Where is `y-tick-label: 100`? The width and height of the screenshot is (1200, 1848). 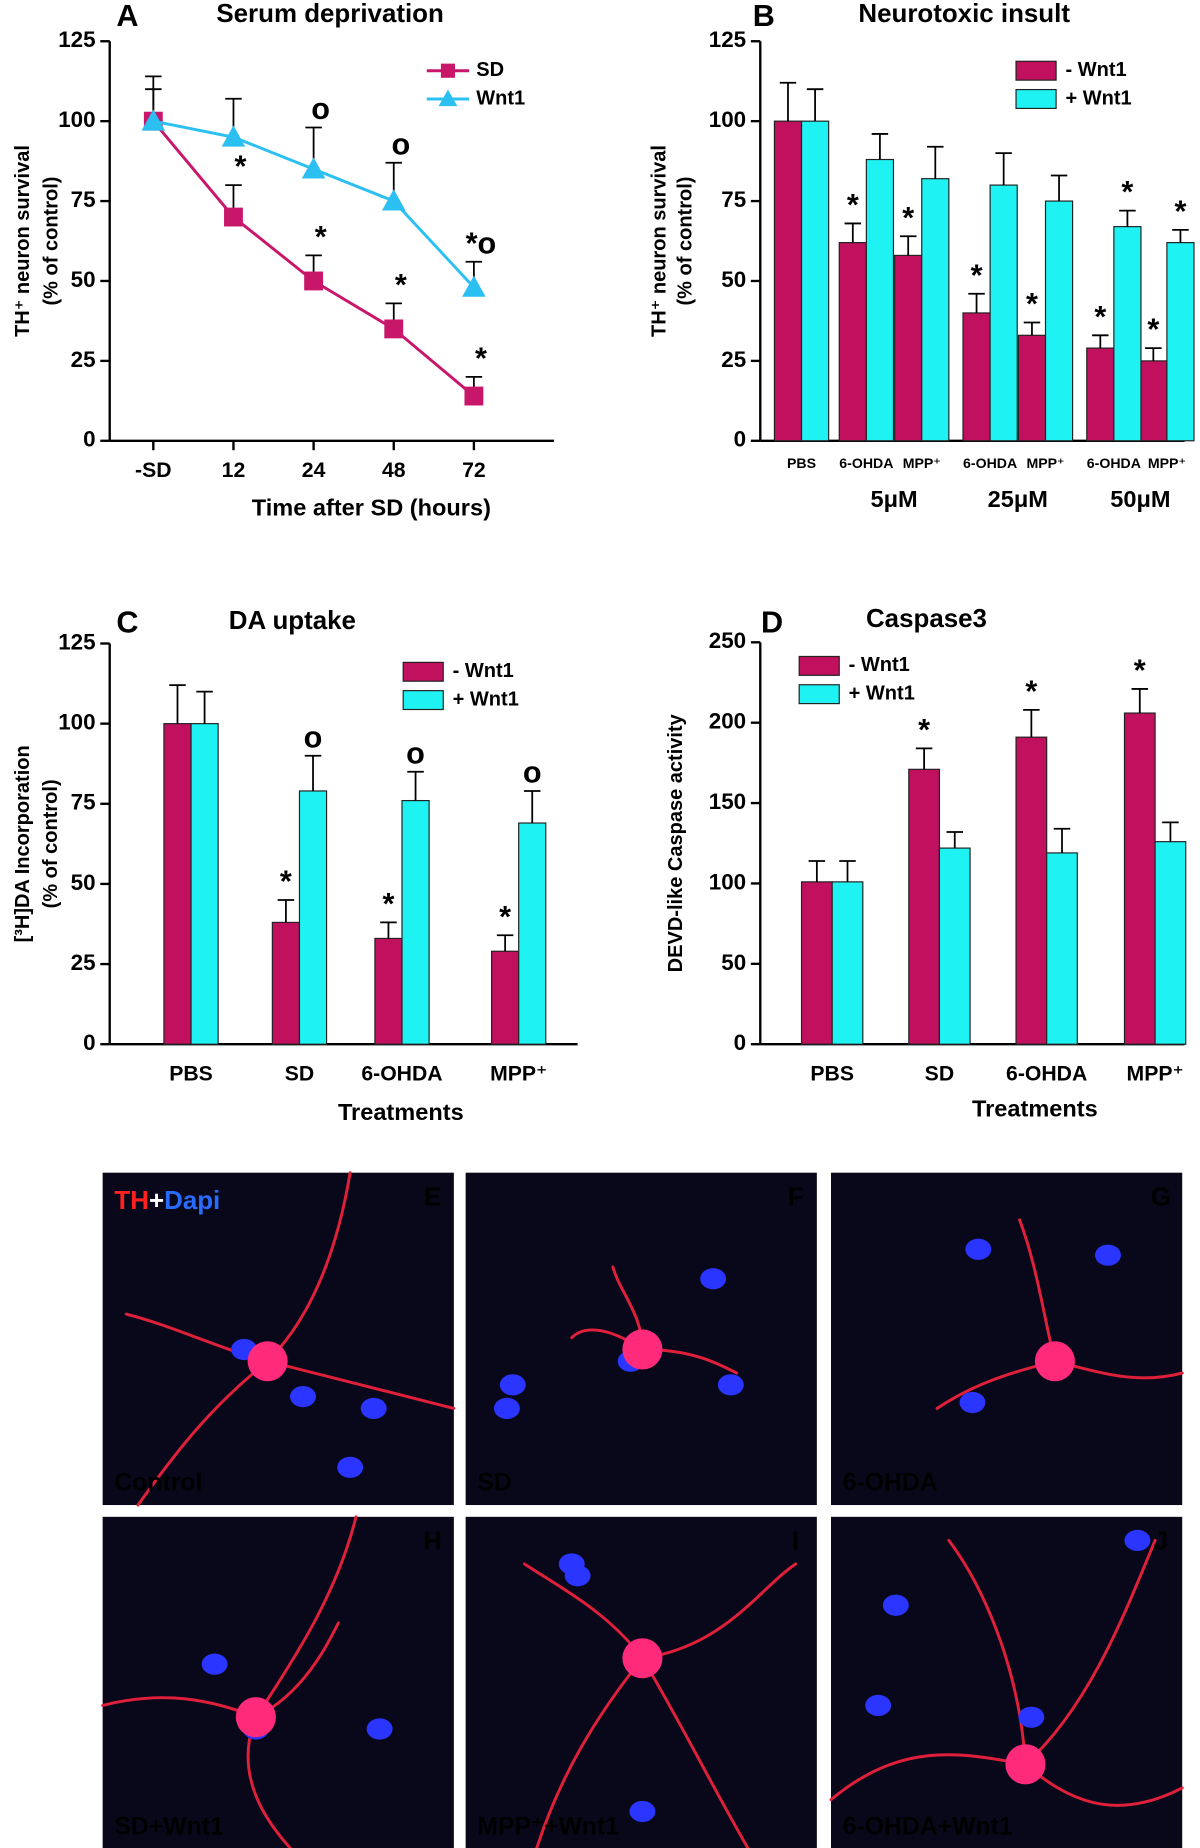 y-tick-label: 100 is located at coordinates (76, 119).